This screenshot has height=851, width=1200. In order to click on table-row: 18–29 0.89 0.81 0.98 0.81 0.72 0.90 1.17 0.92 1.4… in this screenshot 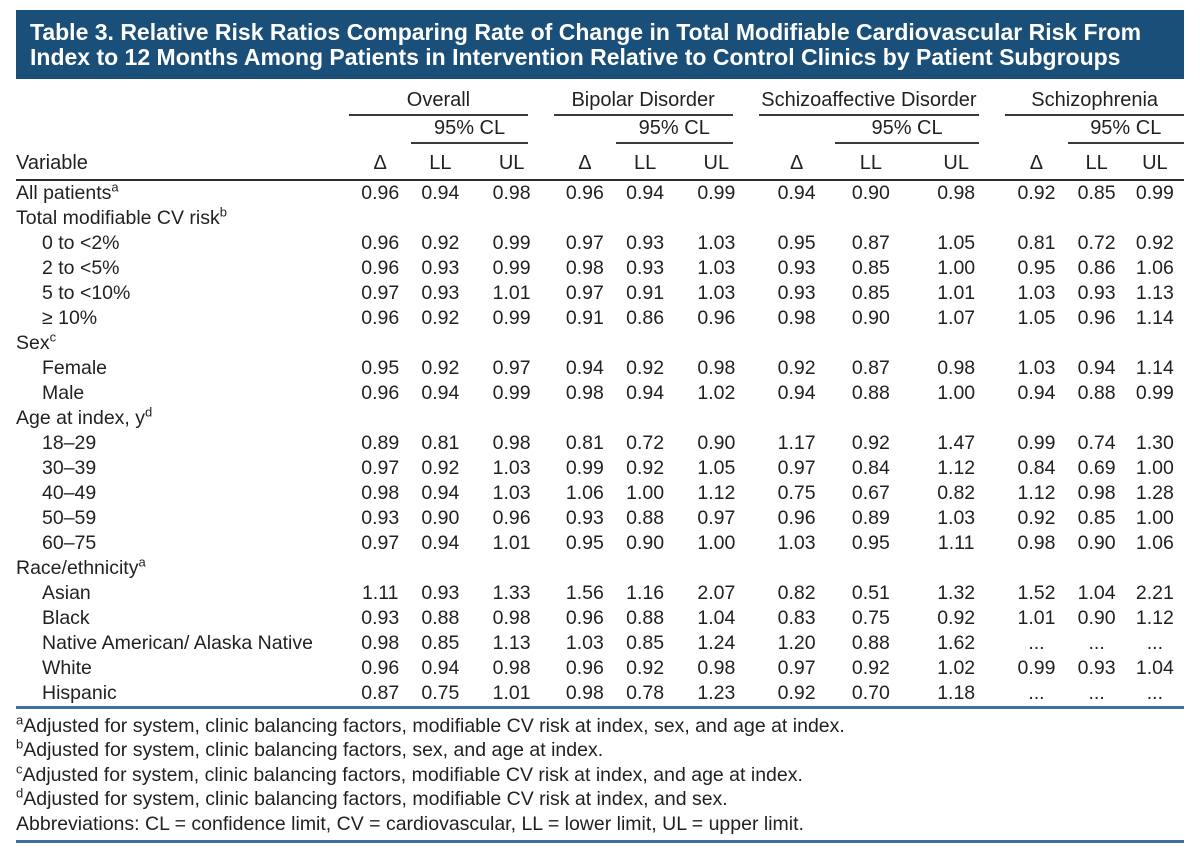, I will do `click(600, 443)`.